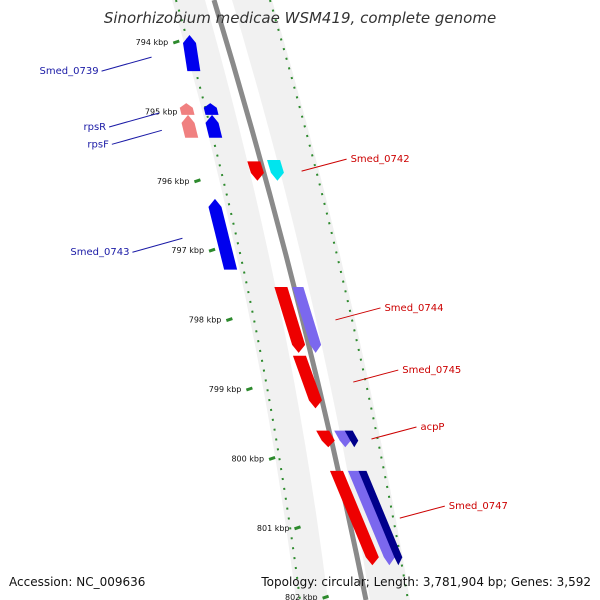 The width and height of the screenshot is (600, 600). I want to click on smed-0747-feature, so click(354, 518).